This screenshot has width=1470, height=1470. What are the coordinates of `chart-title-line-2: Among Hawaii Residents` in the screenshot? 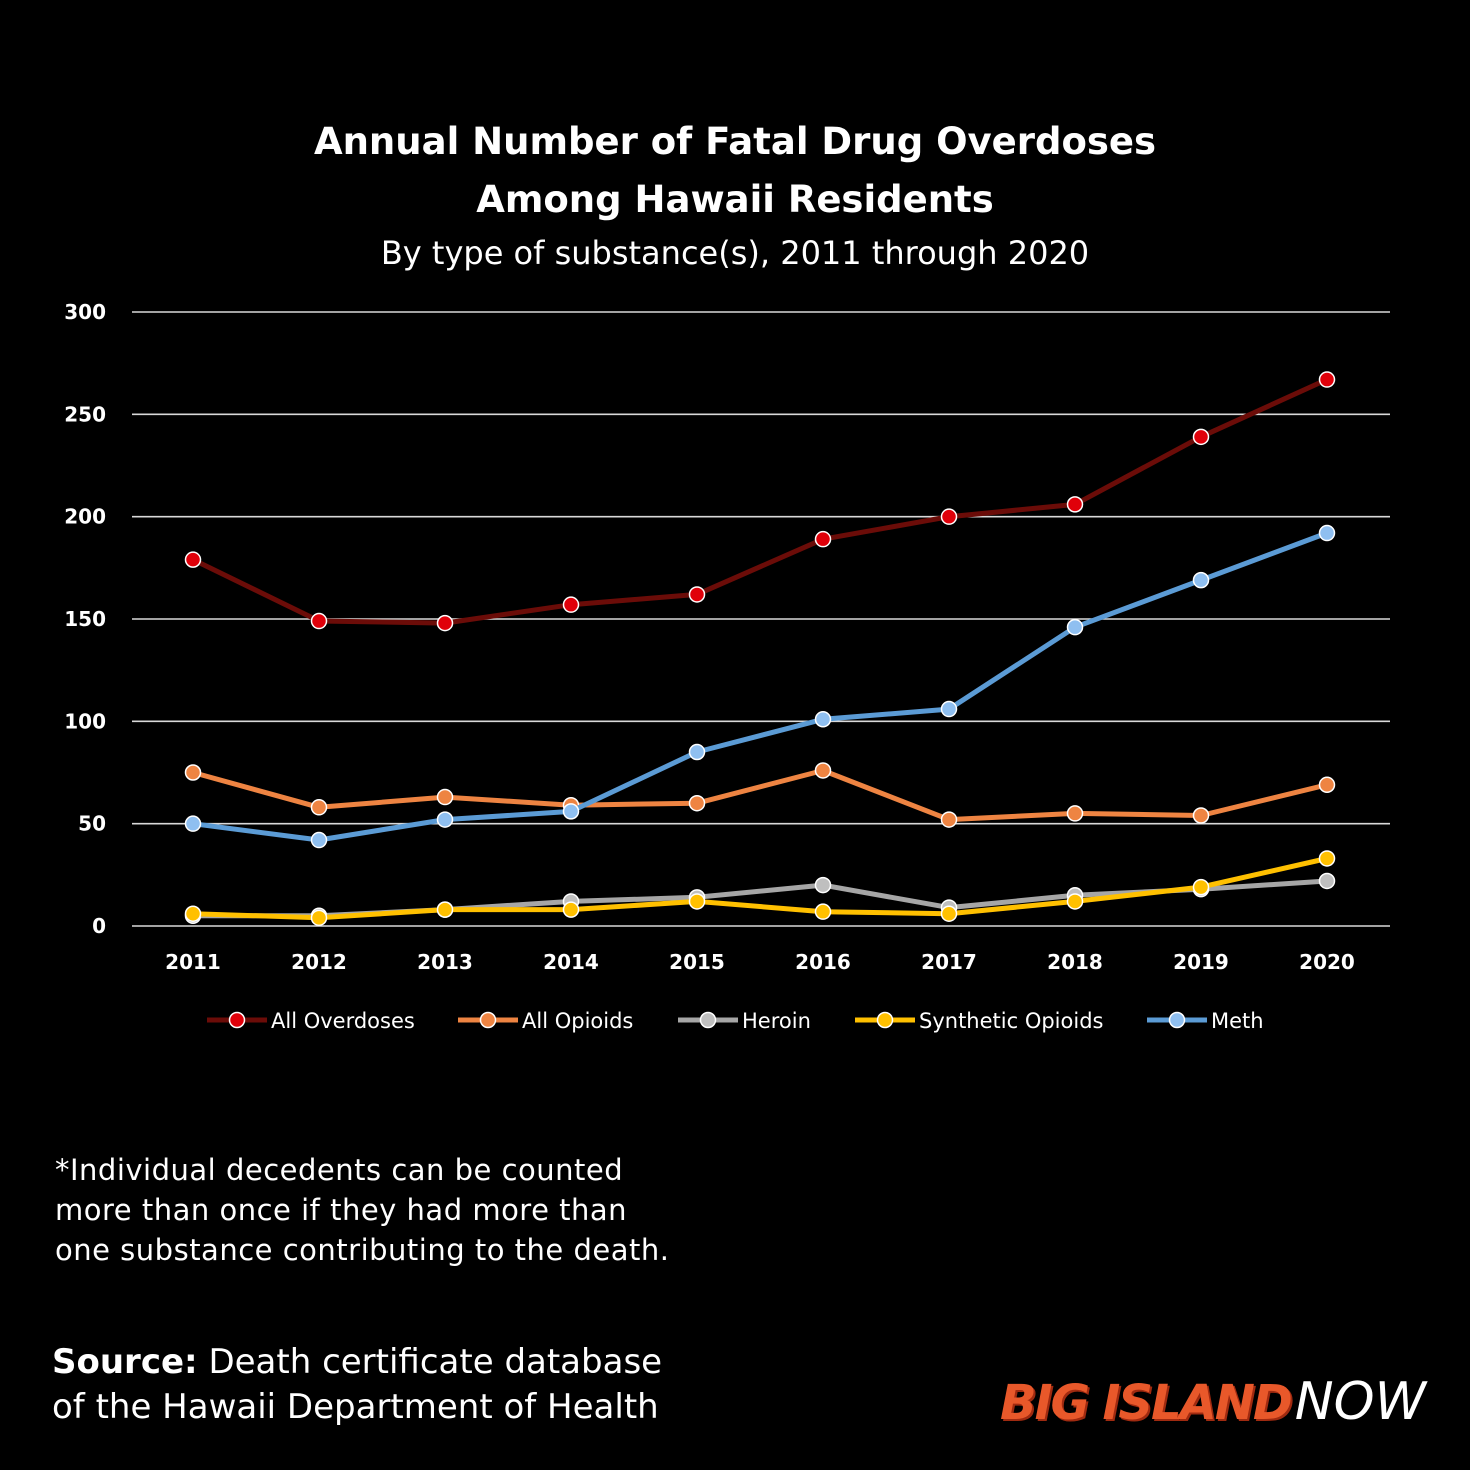 It's located at (735, 199).